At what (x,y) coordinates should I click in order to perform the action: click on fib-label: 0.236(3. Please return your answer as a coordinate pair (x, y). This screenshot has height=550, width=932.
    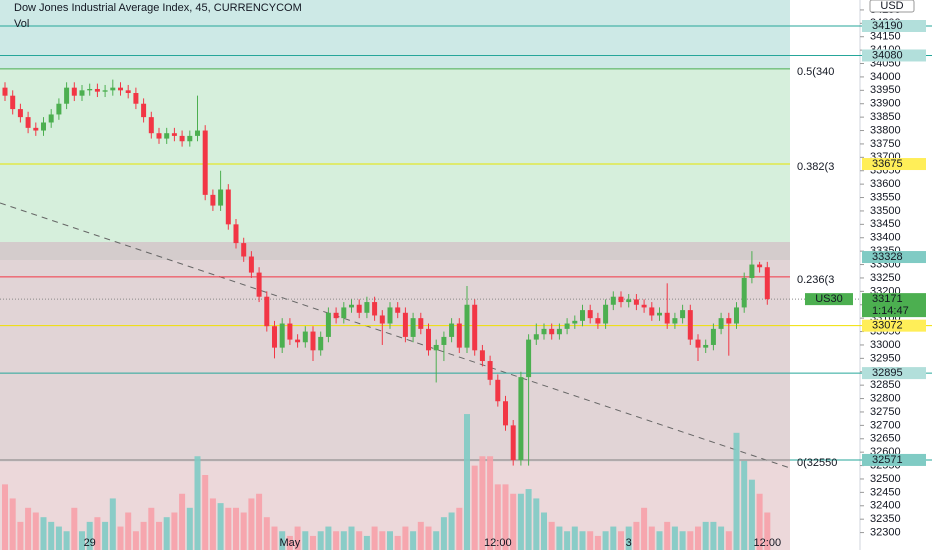
    Looking at the image, I should click on (815, 280).